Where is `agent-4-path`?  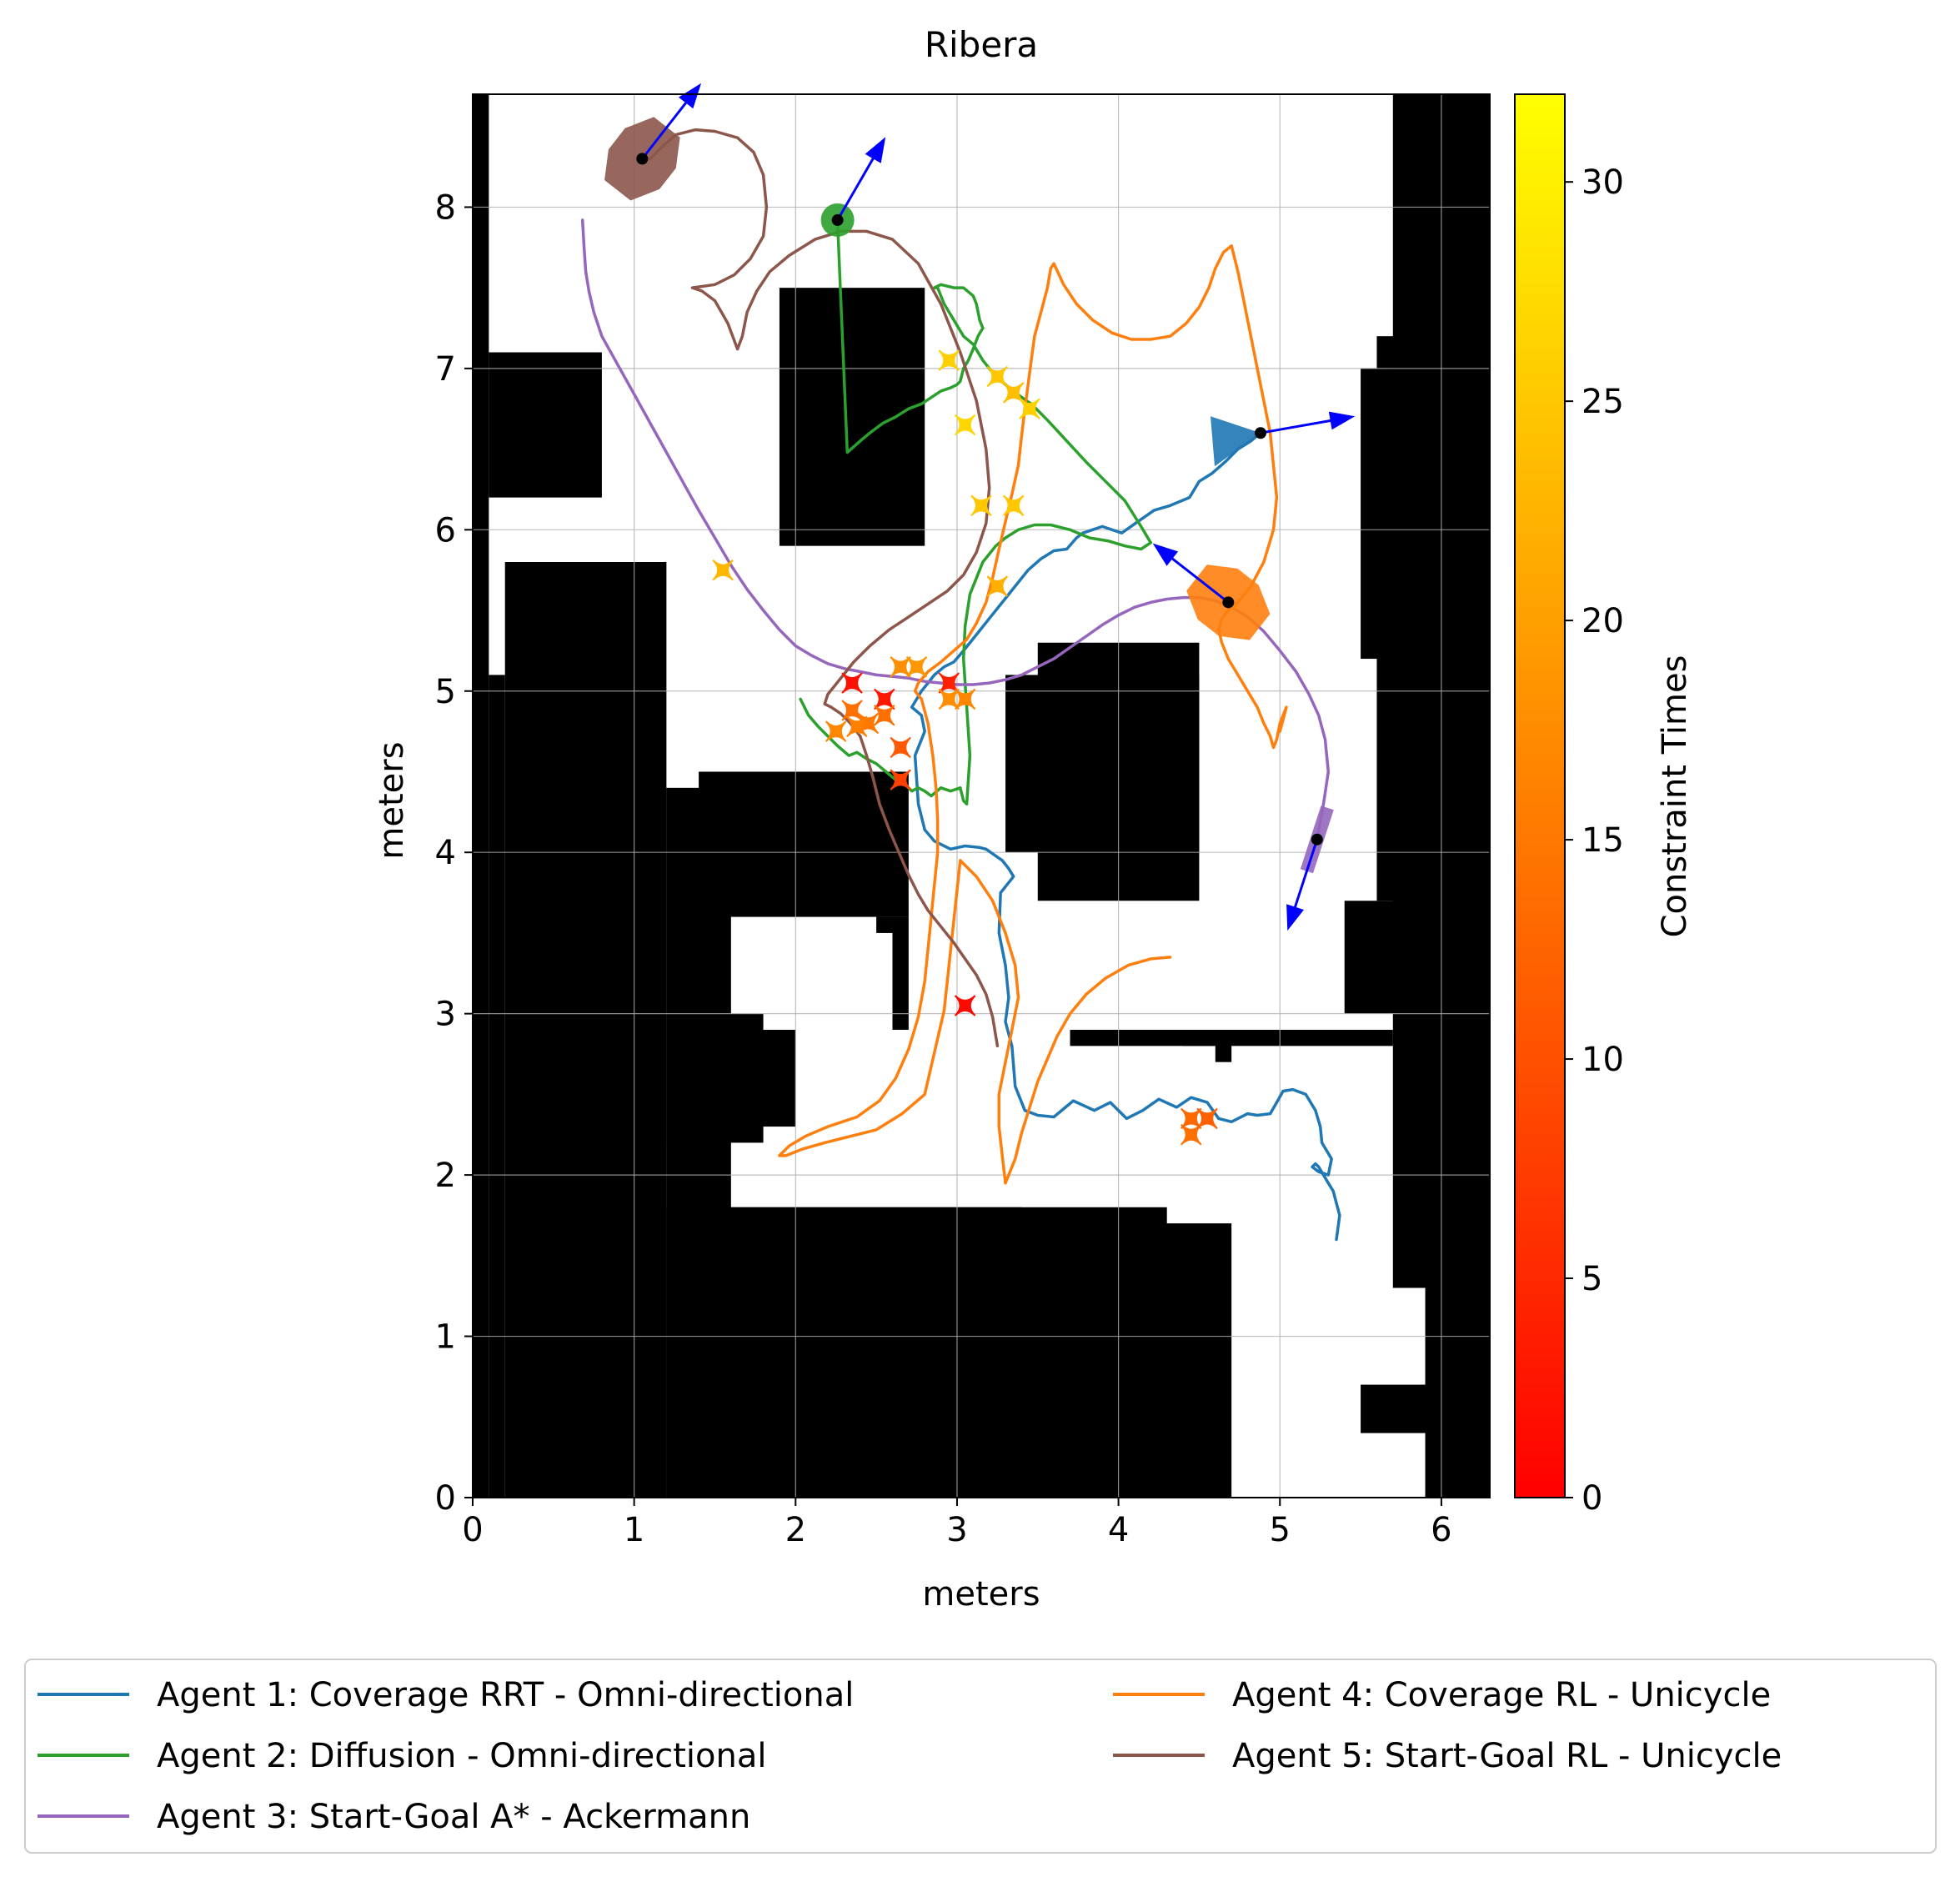 agent-4-path is located at coordinates (1033, 715).